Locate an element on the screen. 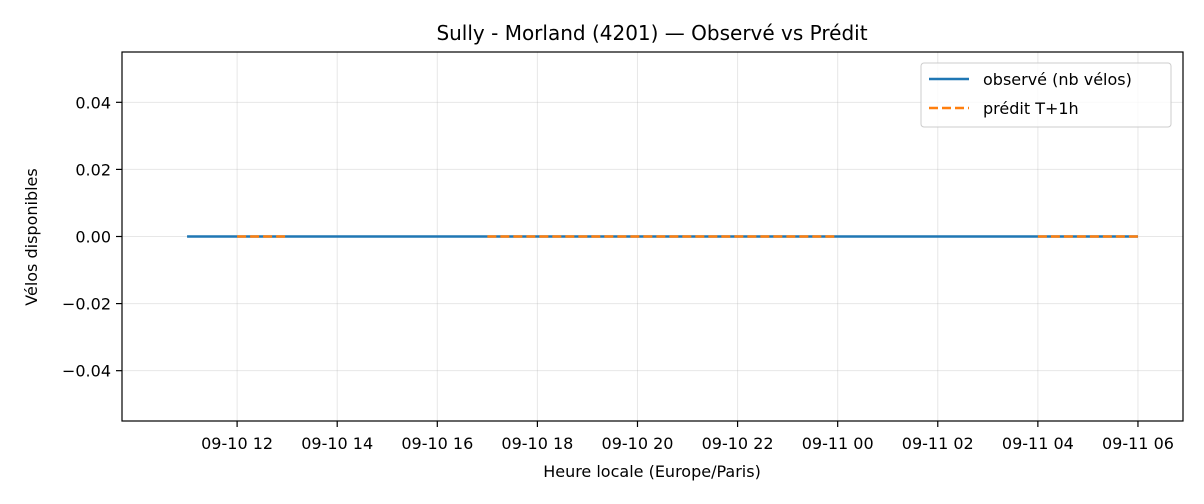 The width and height of the screenshot is (1204, 504). x-tick-label: 09-10 14 is located at coordinates (337, 443).